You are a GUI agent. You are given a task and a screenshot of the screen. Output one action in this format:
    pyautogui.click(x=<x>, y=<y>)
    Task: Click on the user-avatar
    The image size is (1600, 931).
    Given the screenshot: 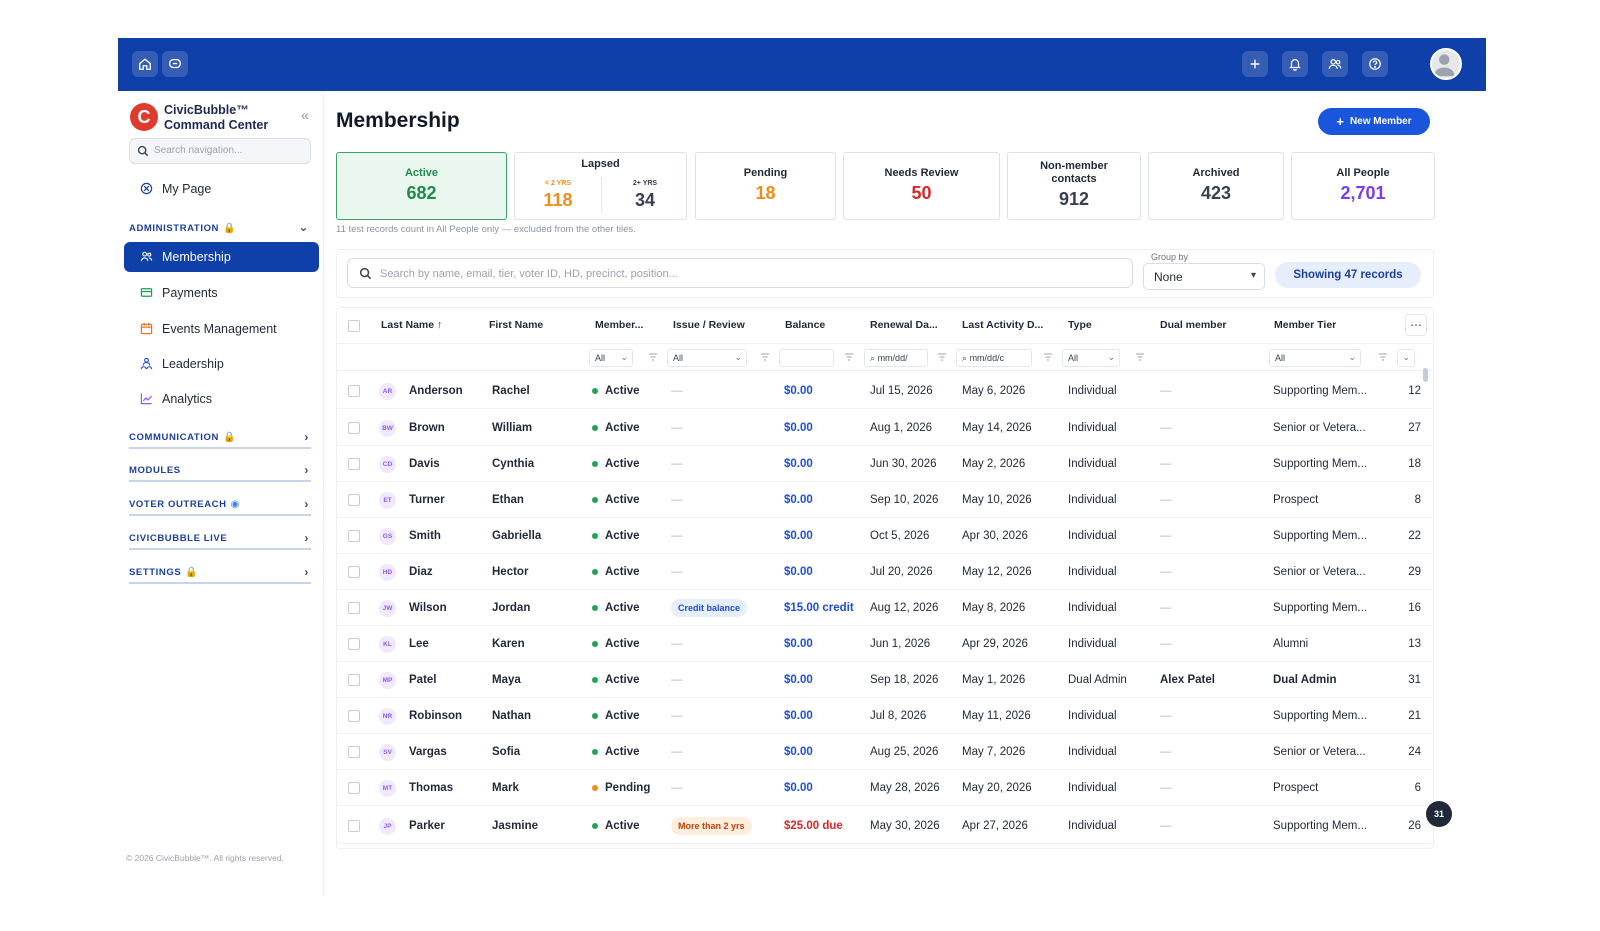 What is the action you would take?
    pyautogui.click(x=1446, y=64)
    